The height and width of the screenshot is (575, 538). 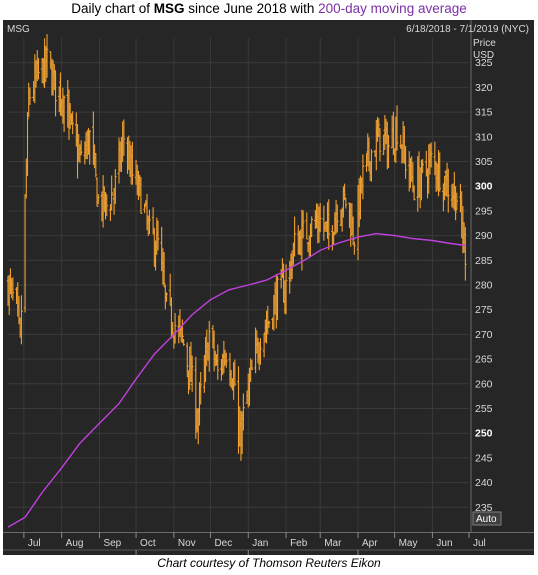 I want to click on axis-title-currency: USD, so click(x=483, y=55).